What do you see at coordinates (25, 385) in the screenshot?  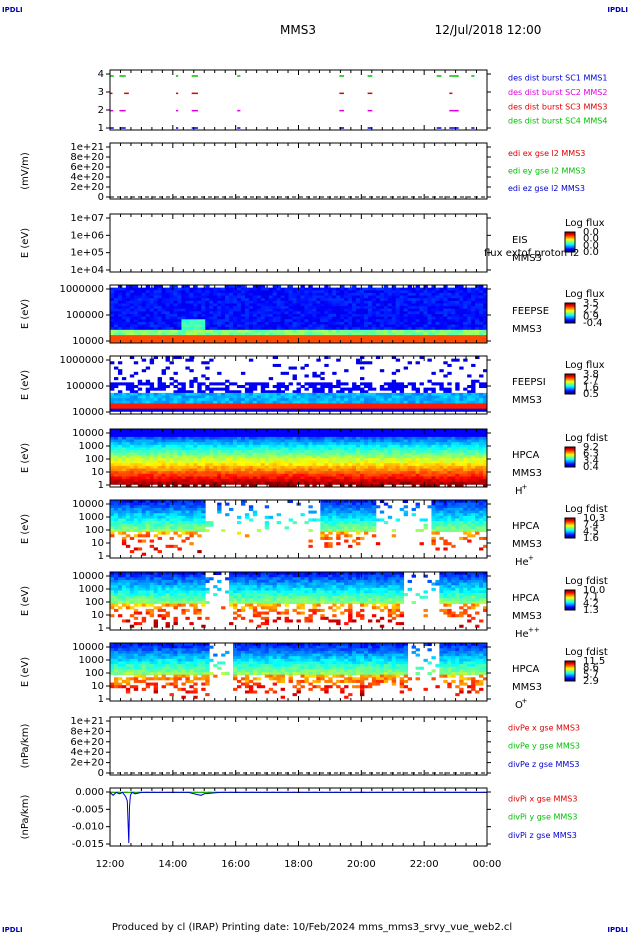 I see `panel-feepsi-ylabel: E (eV)` at bounding box center [25, 385].